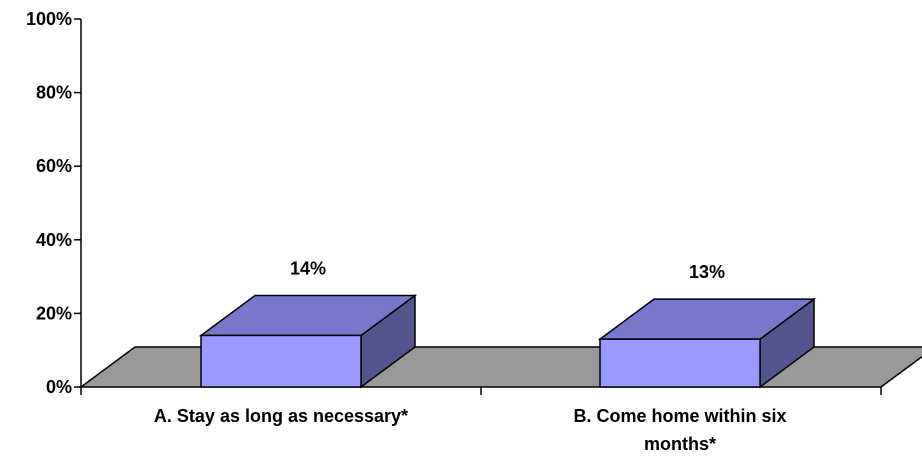 The width and height of the screenshot is (922, 462). What do you see at coordinates (281, 416) in the screenshot?
I see `x-category-label: A. Stay as long as necessary*` at bounding box center [281, 416].